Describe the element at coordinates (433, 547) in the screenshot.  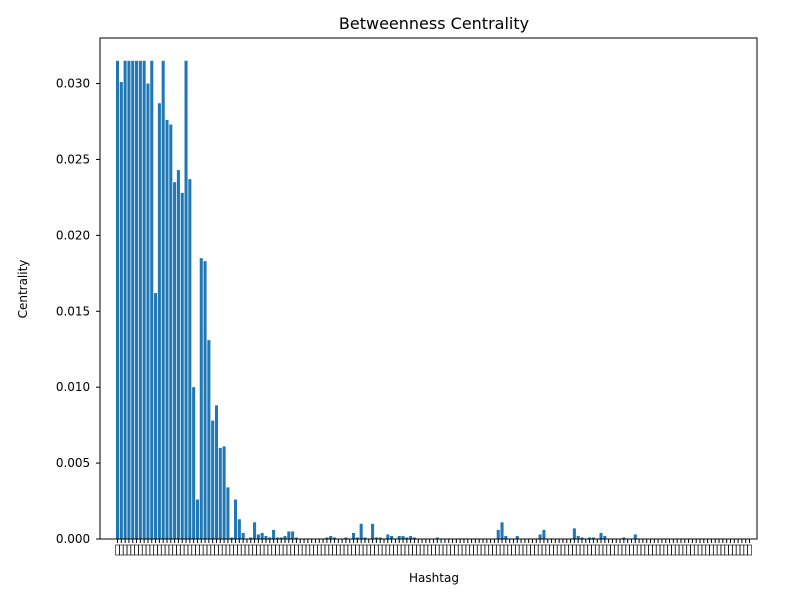
I see `x-axis` at that location.